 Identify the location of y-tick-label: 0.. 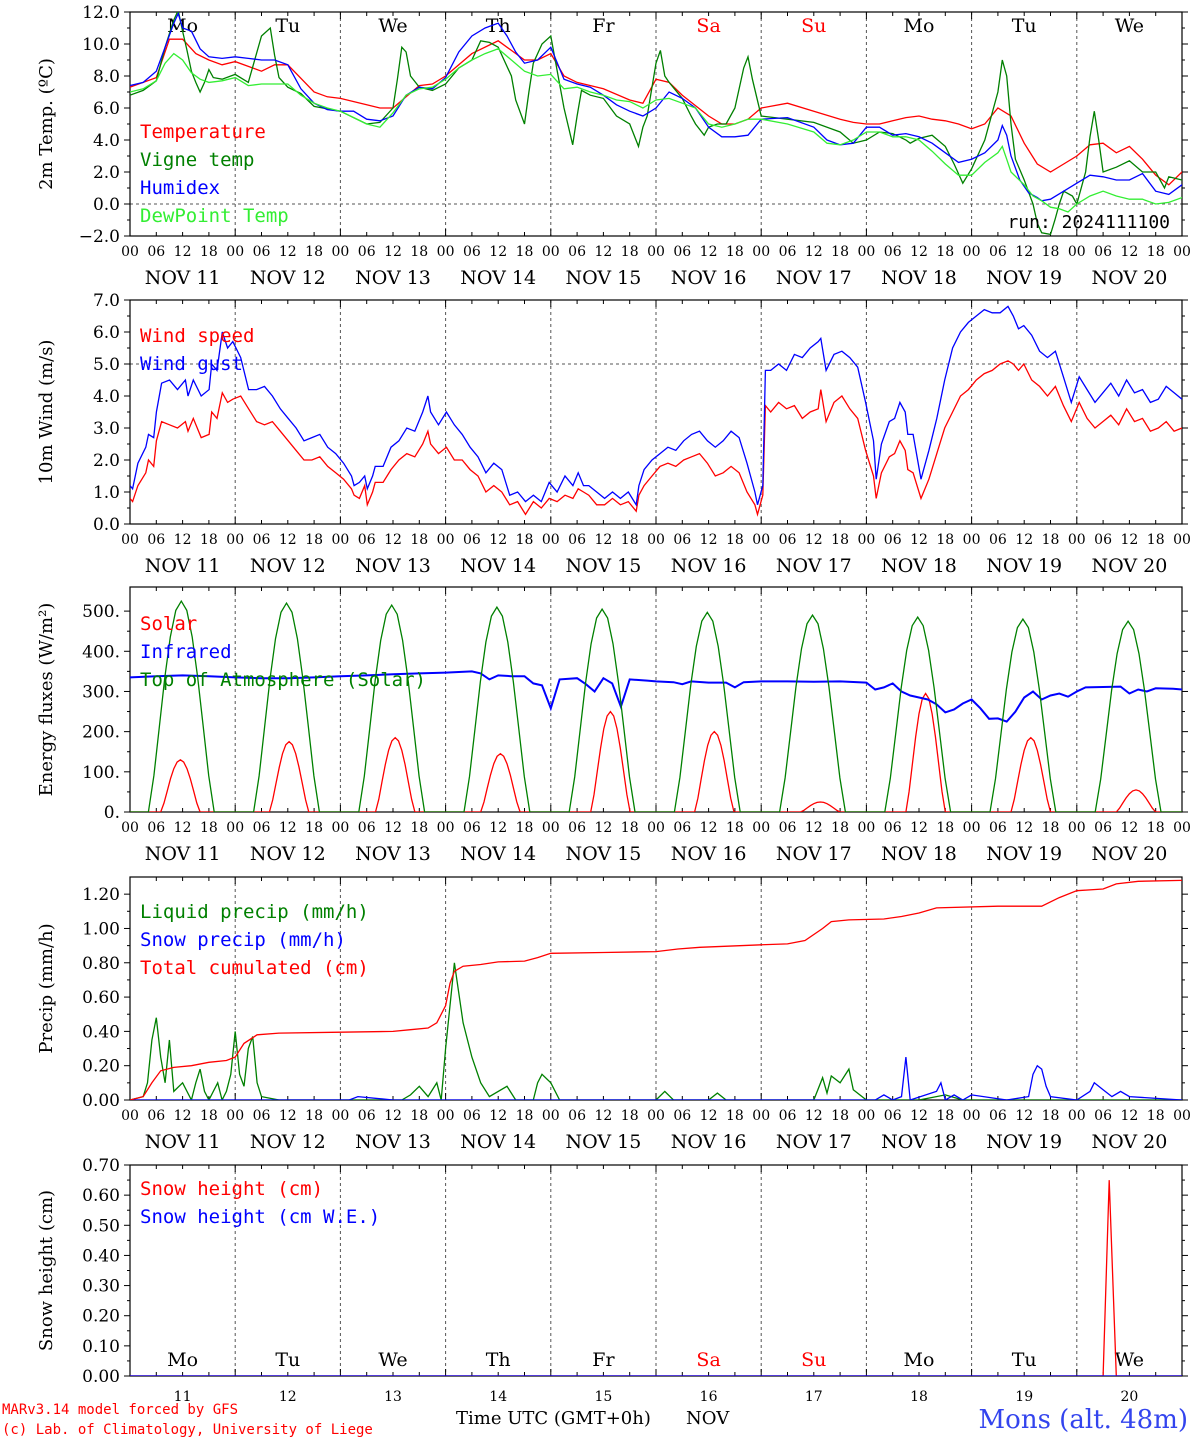
(112, 813).